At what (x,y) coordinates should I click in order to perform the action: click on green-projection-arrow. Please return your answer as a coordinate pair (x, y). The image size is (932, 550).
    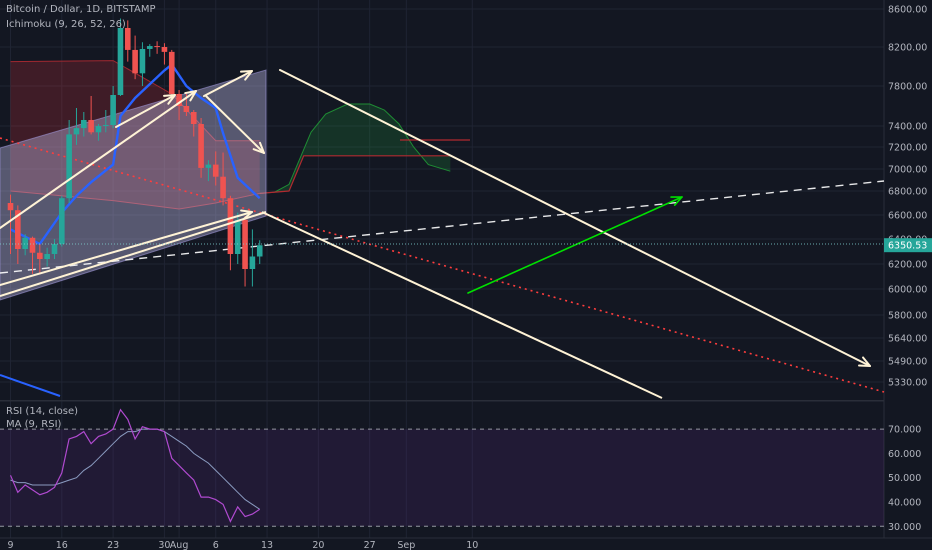
    Looking at the image, I should click on (575, 245).